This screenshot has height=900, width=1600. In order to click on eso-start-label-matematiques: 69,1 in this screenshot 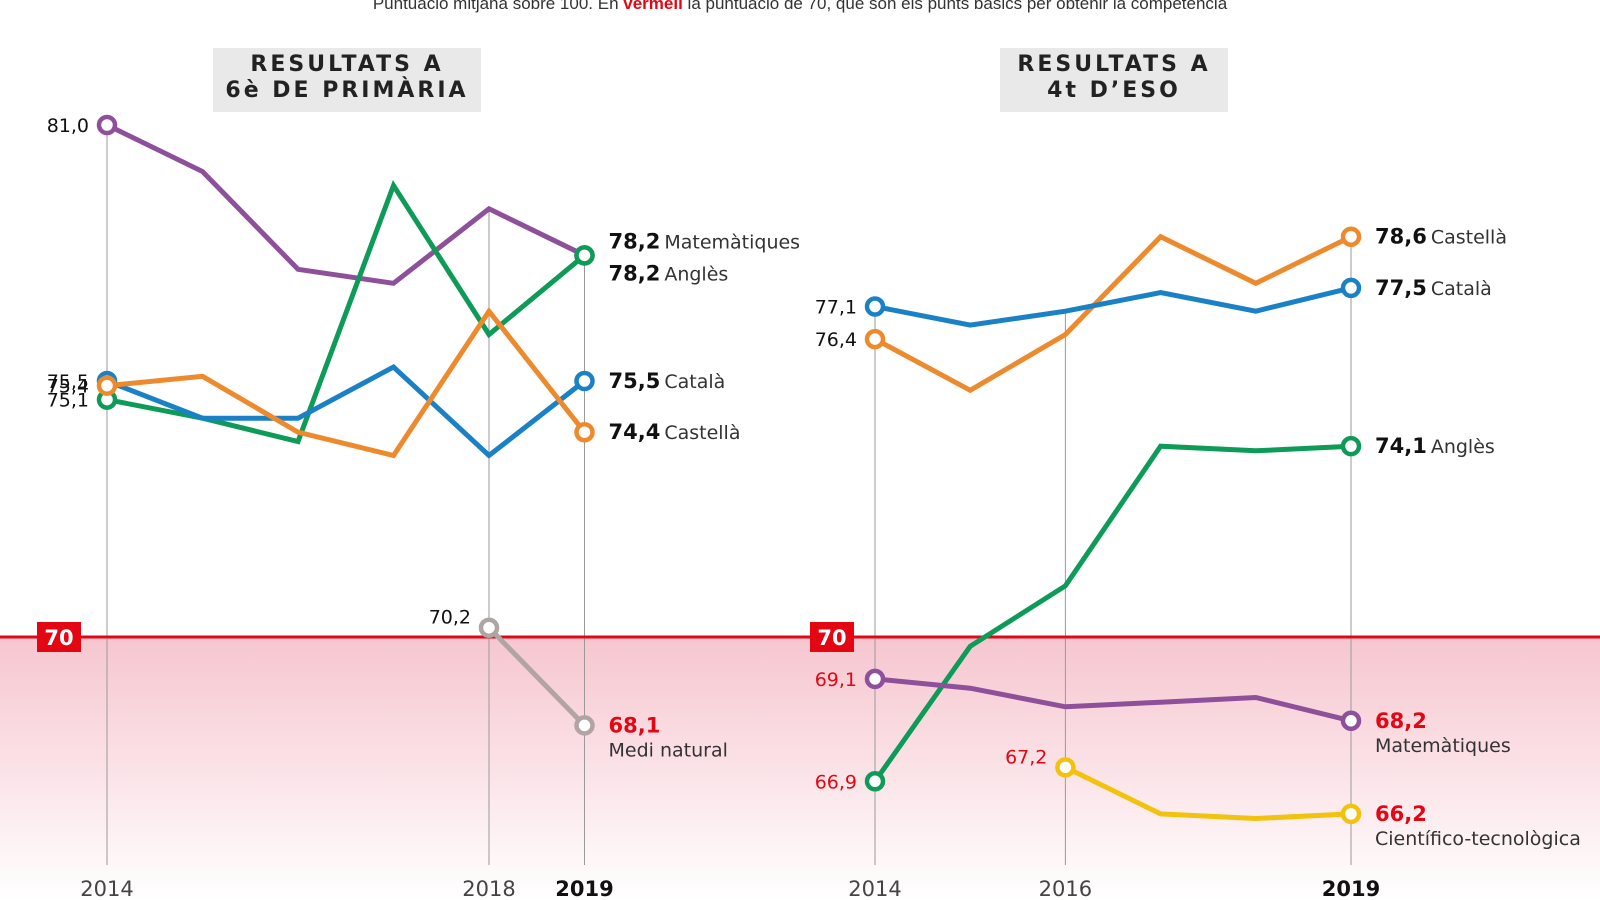, I will do `click(836, 680)`.